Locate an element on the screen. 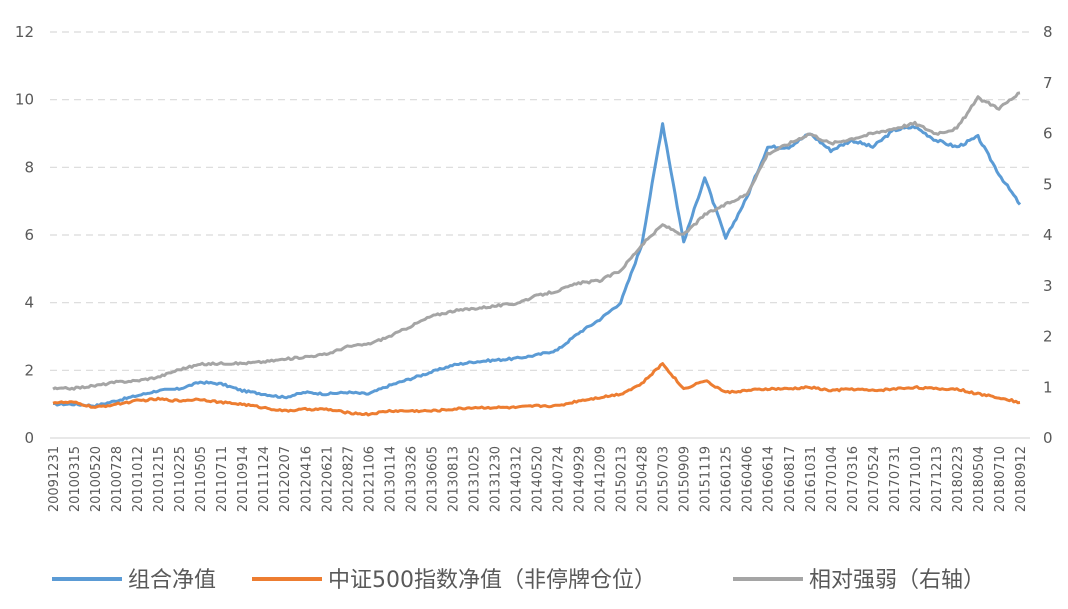  x-tick-label: 20170524 is located at coordinates (874, 479).